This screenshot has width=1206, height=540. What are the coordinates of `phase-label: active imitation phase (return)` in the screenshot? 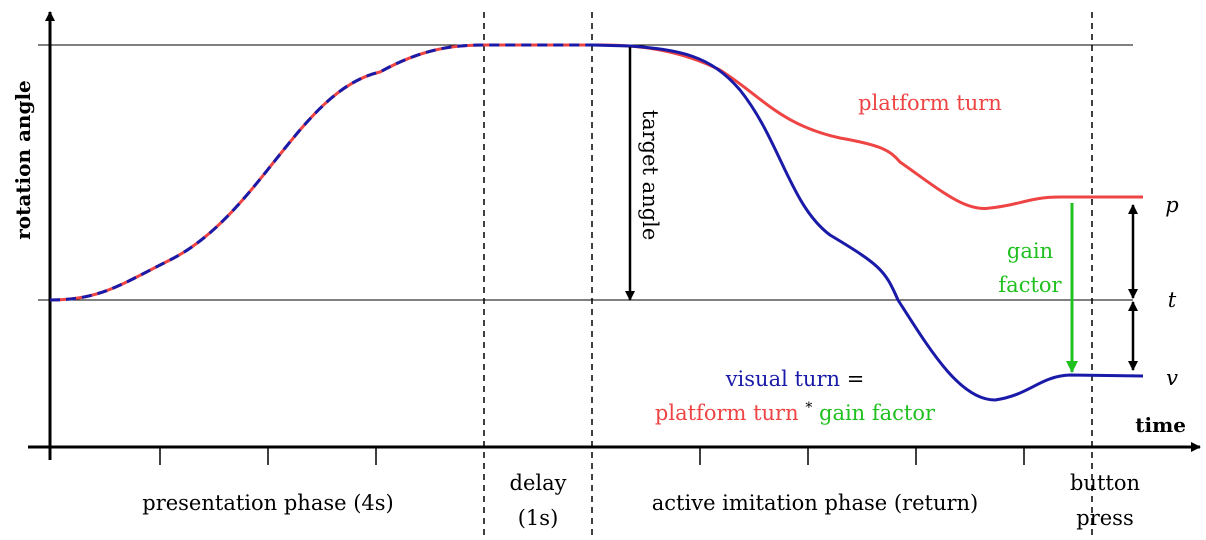 It's located at (815, 503).